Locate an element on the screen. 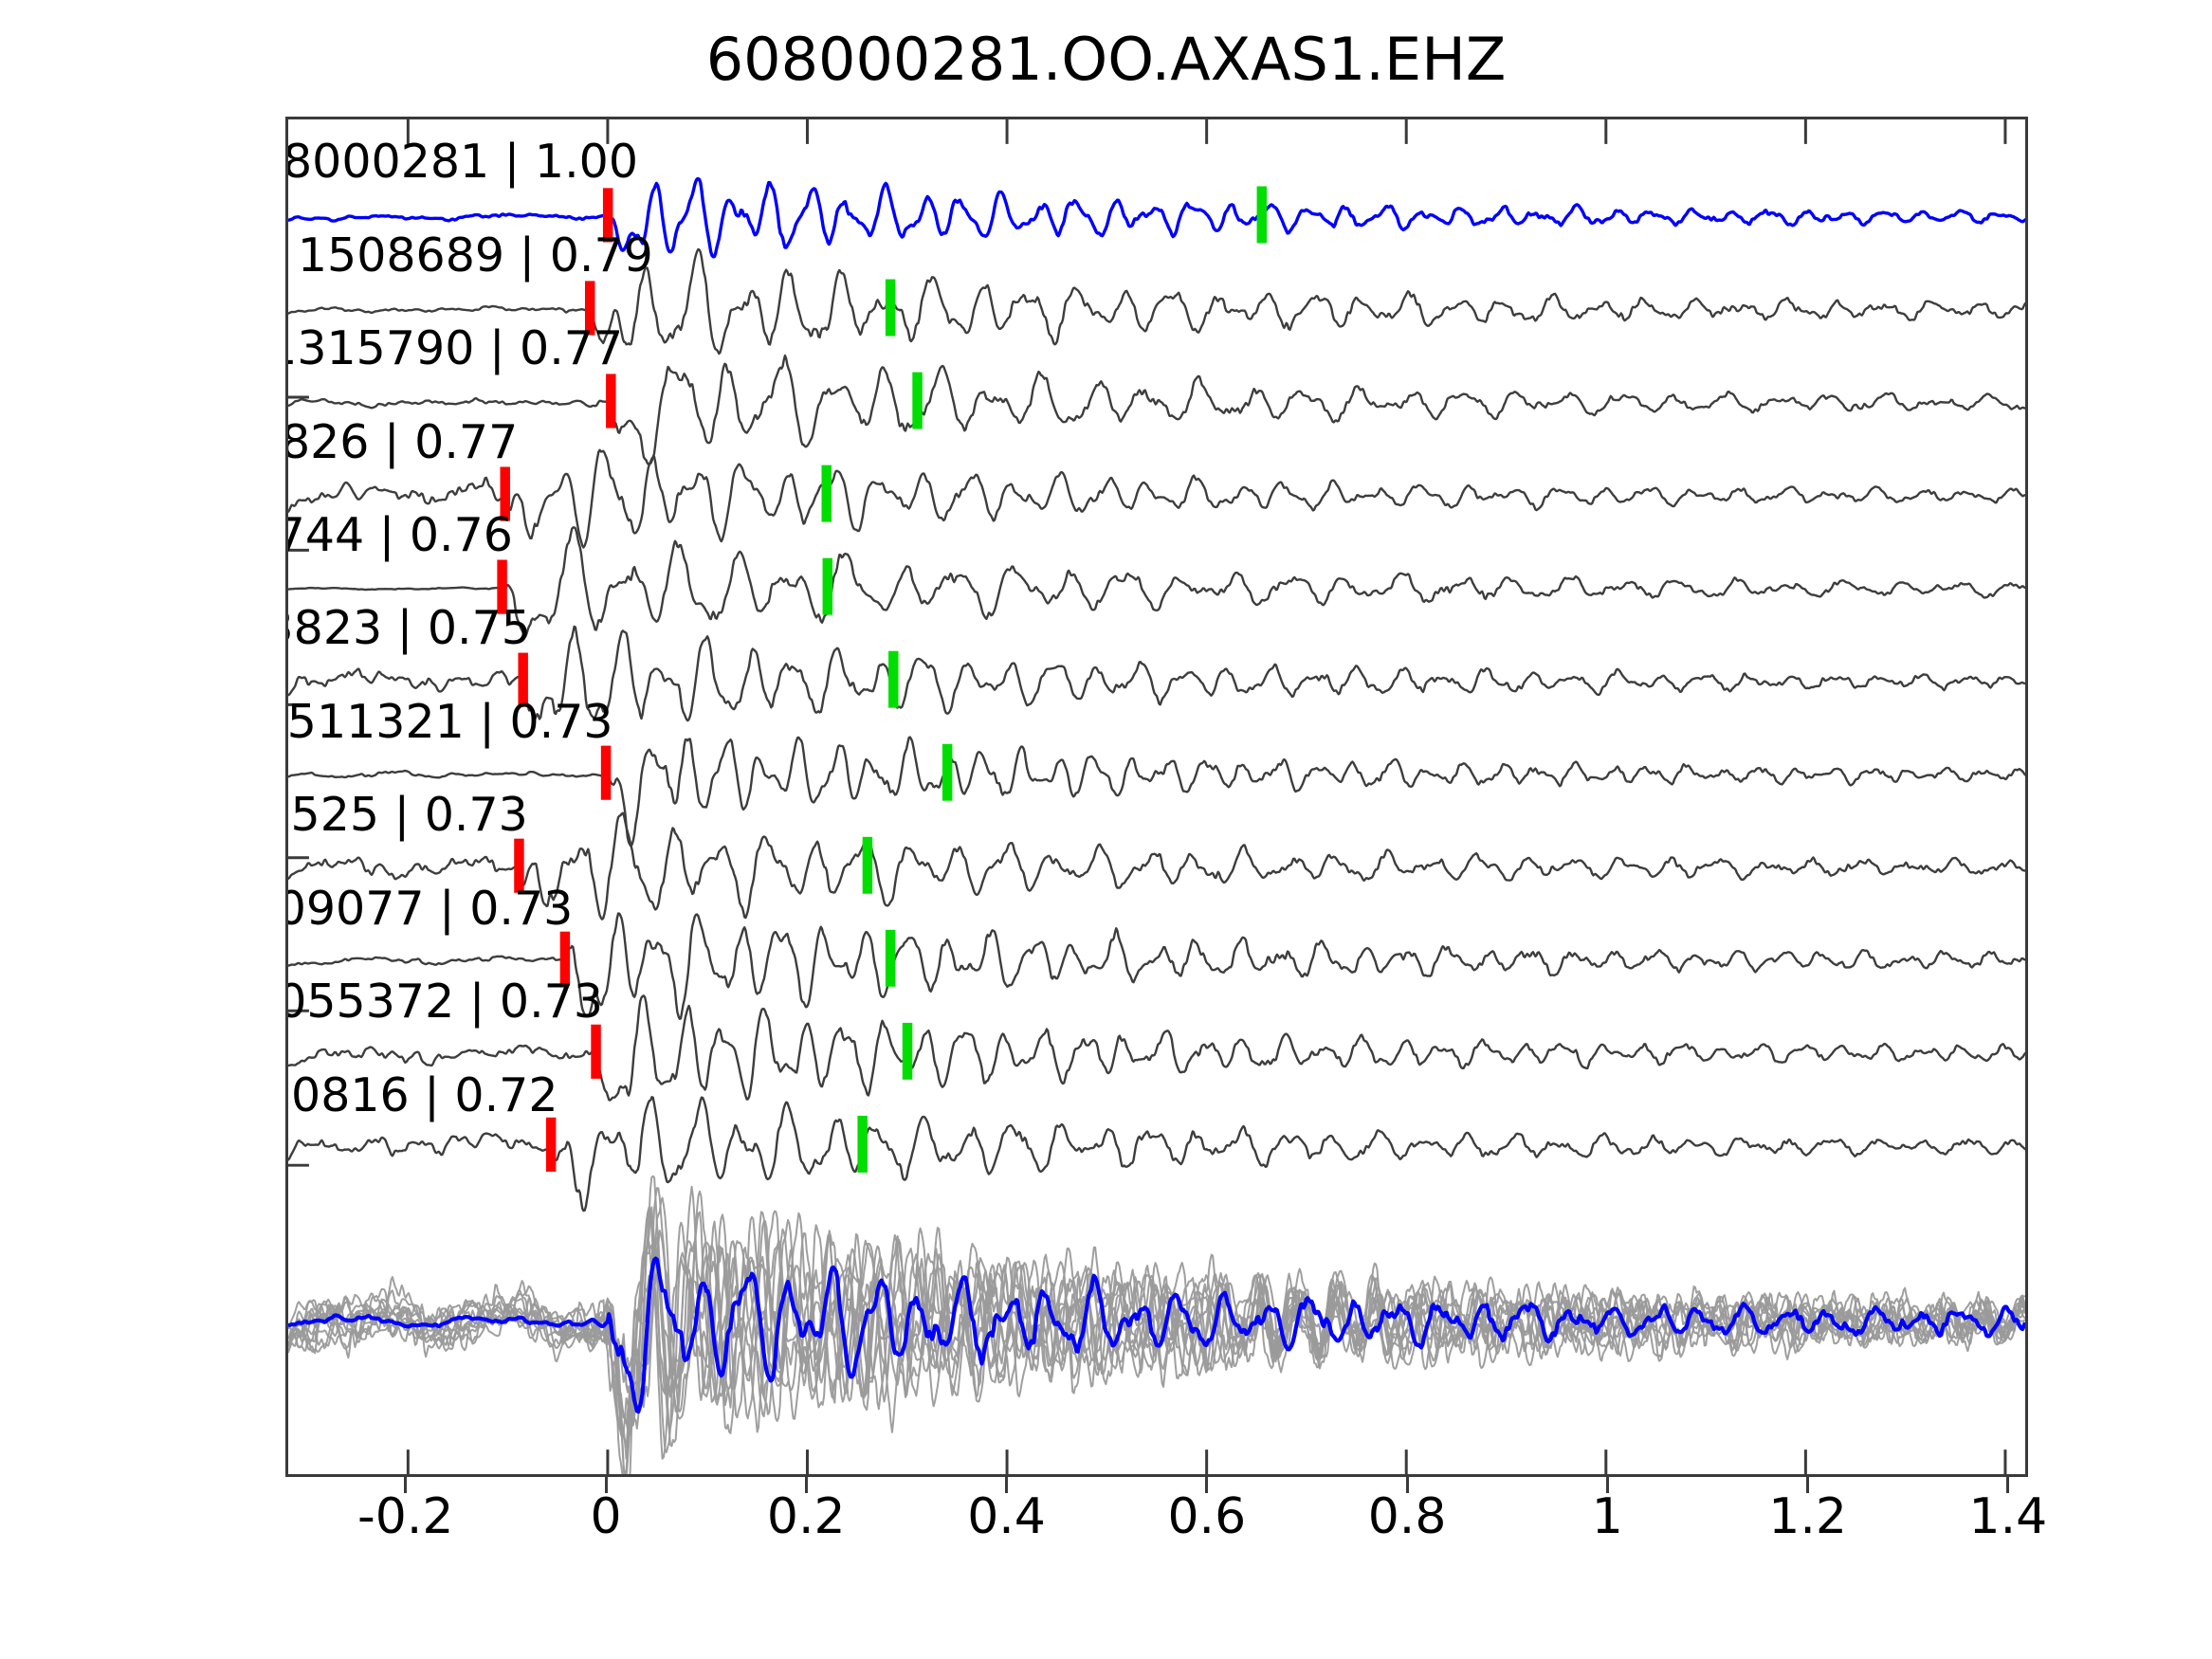 Image resolution: width=2212 pixels, height=1659 pixels. trace-label: 1510525 | 0.73 is located at coordinates (408, 815).